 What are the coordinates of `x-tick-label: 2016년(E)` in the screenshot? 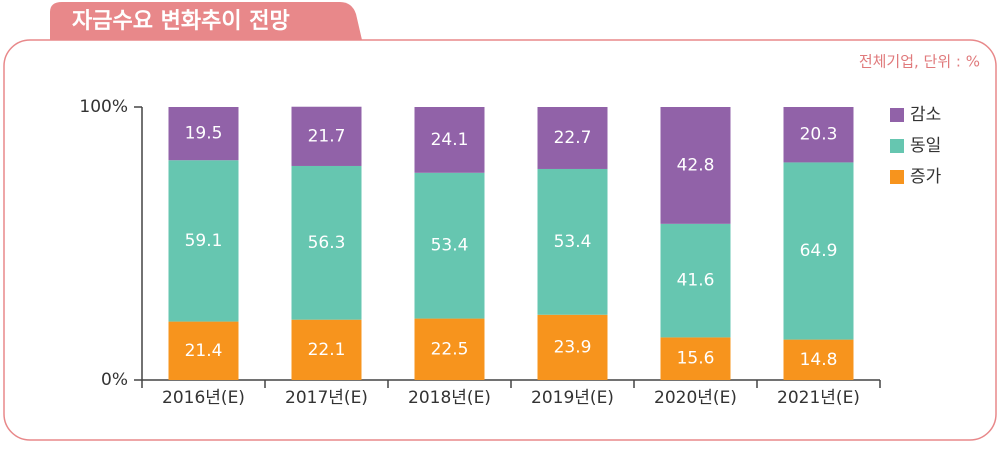 It's located at (203, 398).